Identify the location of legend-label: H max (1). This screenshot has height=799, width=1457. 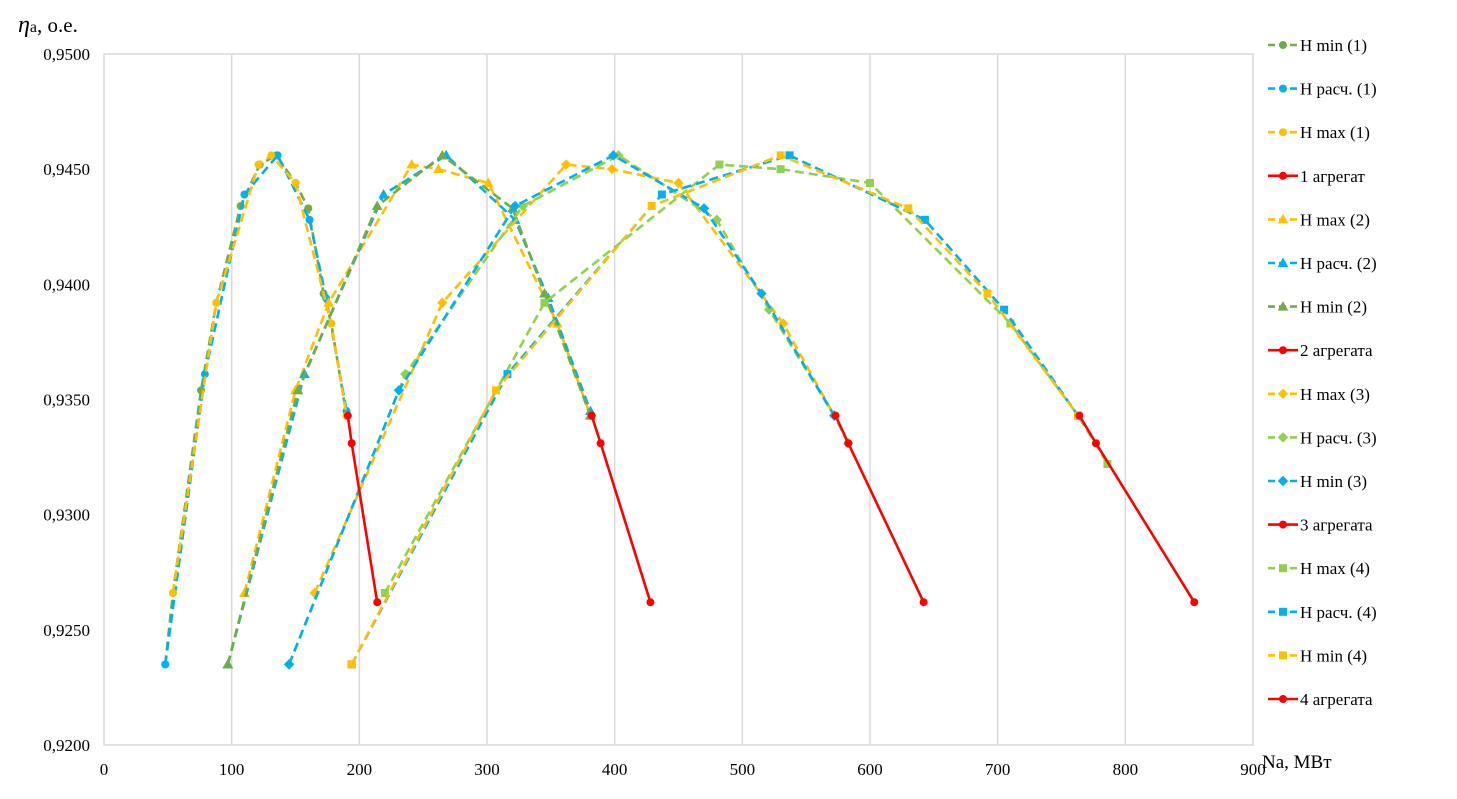
(1335, 132).